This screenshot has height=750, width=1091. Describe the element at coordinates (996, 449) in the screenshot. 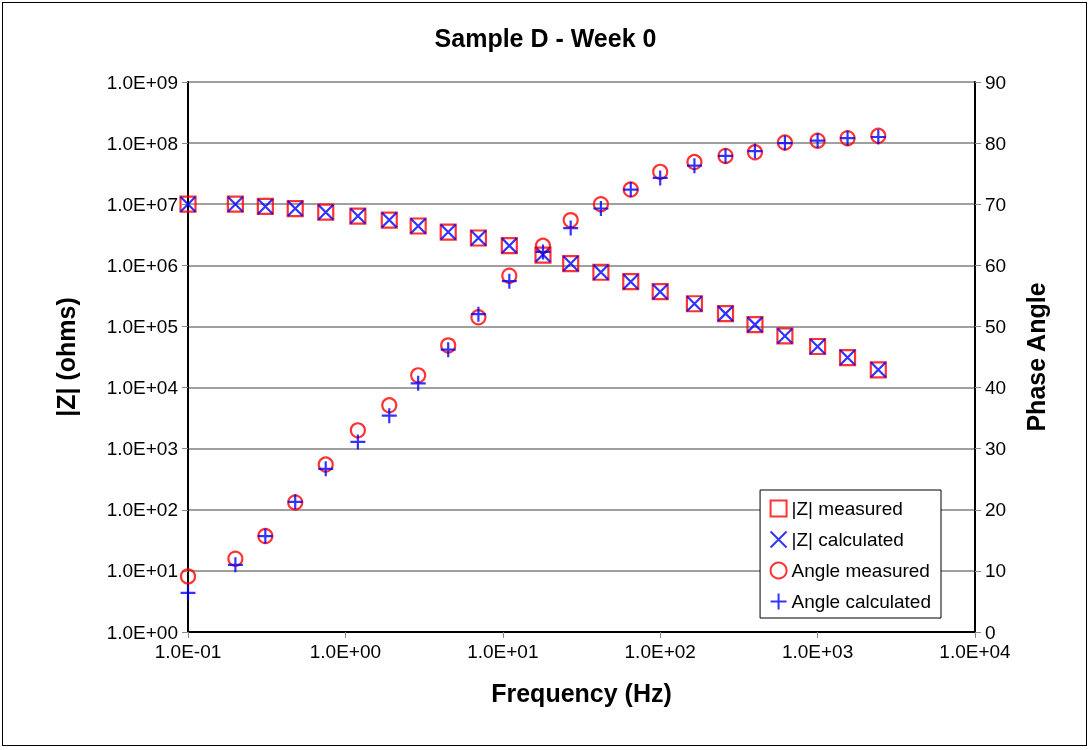

I see `y2-tick-label: 30` at that location.